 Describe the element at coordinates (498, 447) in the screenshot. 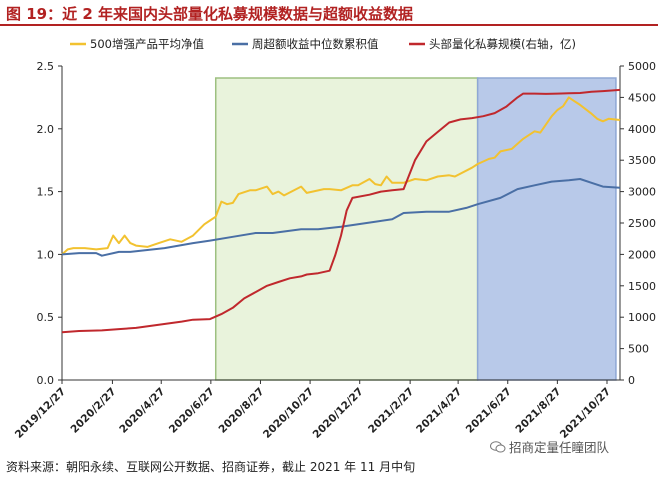

I see `wechat-icon` at that location.